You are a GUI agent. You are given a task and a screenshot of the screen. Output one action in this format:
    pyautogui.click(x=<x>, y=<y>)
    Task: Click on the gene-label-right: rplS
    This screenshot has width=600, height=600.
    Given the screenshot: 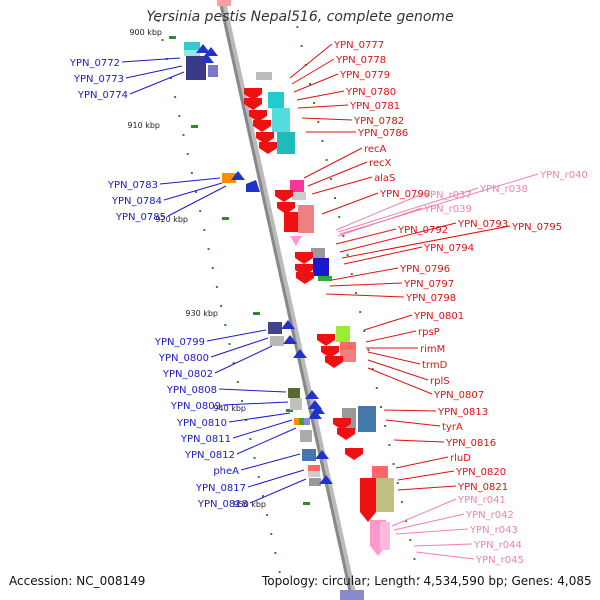 What is the action you would take?
    pyautogui.click(x=440, y=381)
    